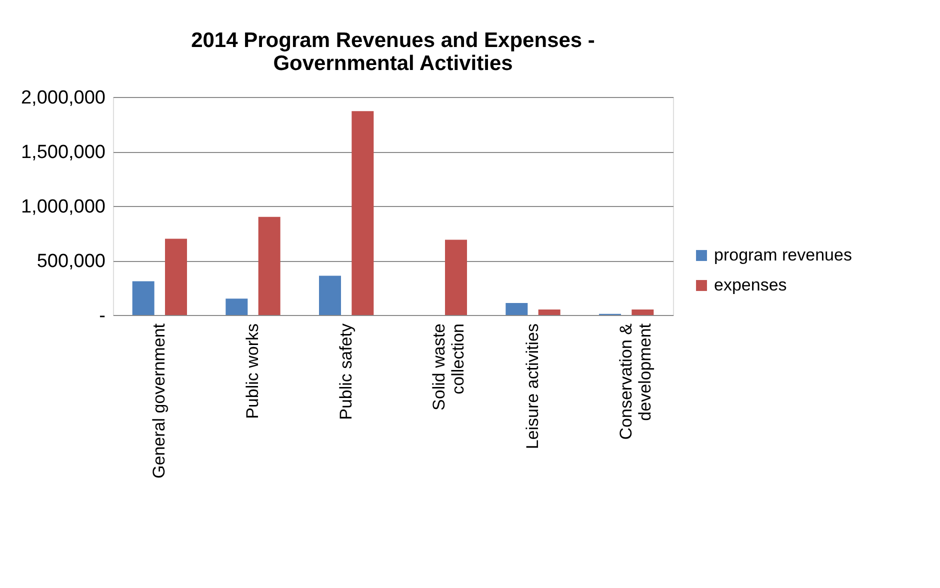 The image size is (940, 588). I want to click on x-tick-label: Conservation & development, so click(635, 381).